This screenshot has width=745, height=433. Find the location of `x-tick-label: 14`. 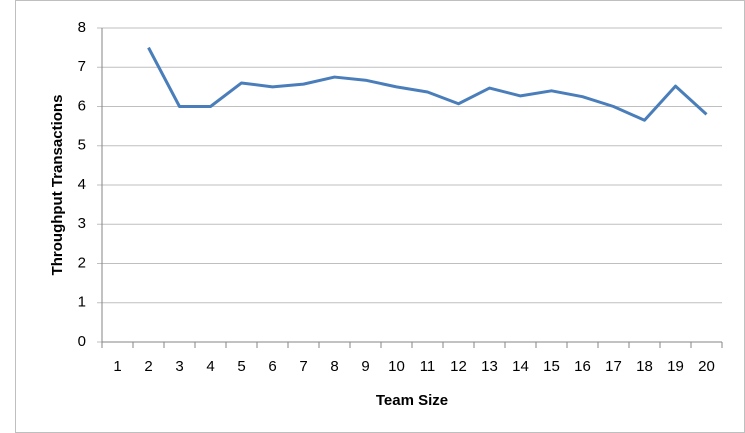

x-tick-label: 14 is located at coordinates (520, 366).